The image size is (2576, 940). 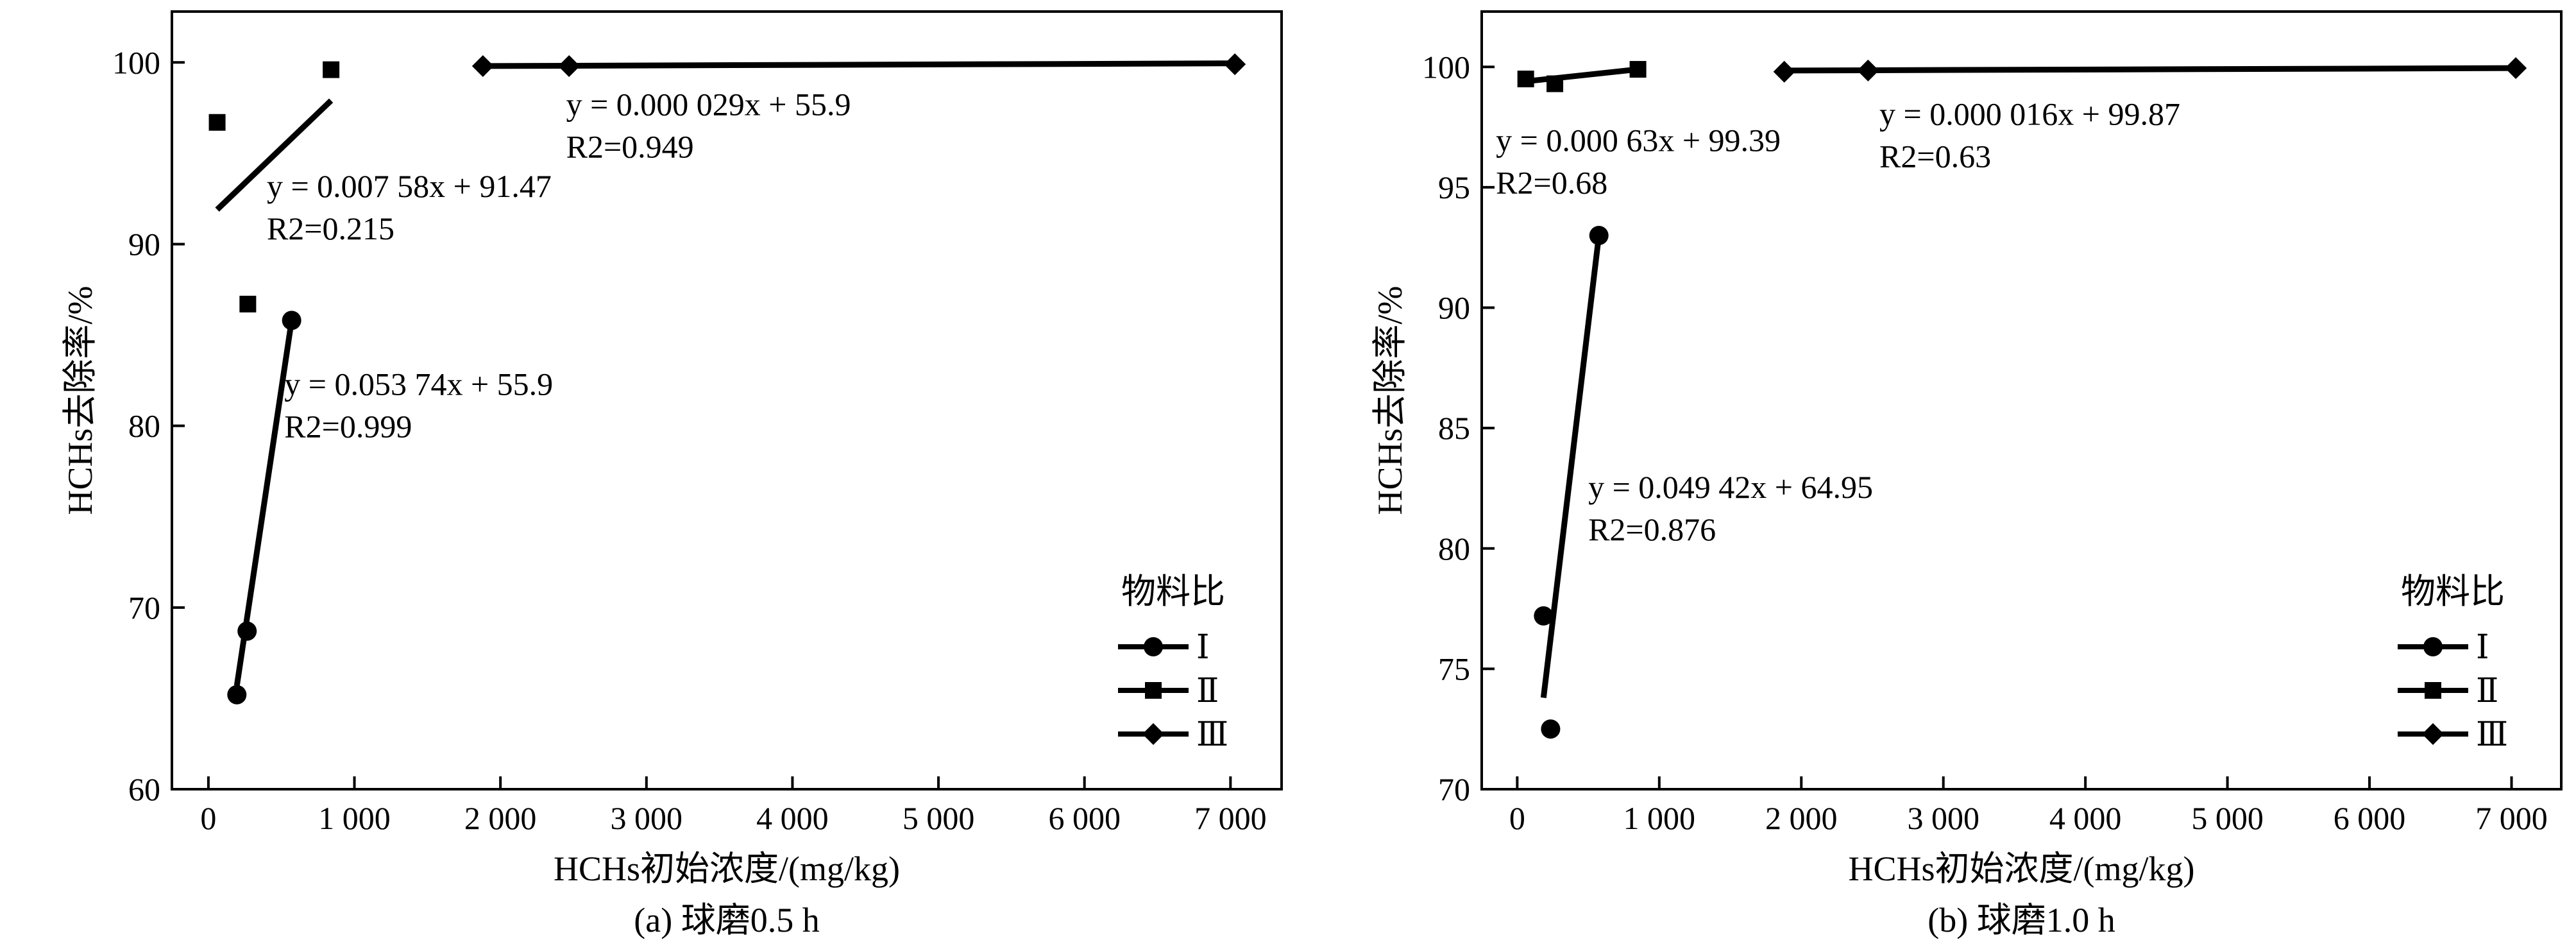 I want to click on y-tick-label: 85, so click(x=1454, y=428).